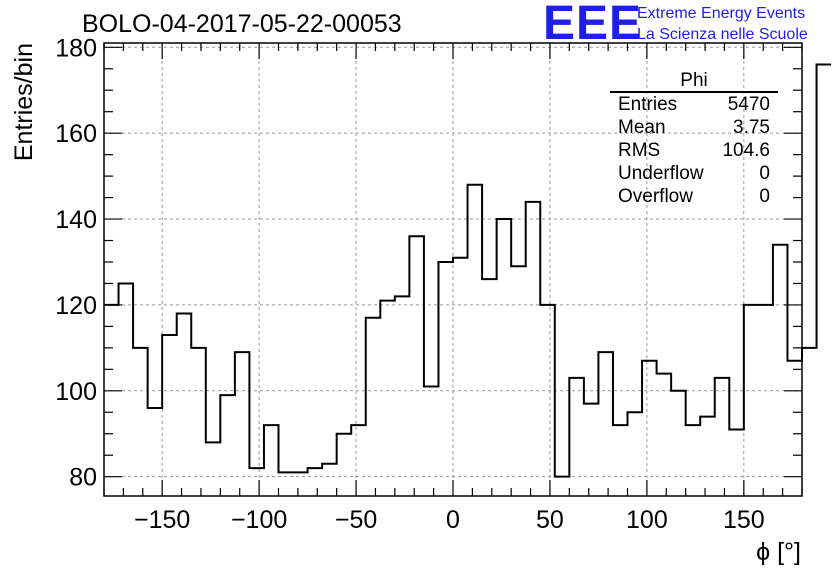  I want to click on x-tick-label: 50, so click(550, 520).